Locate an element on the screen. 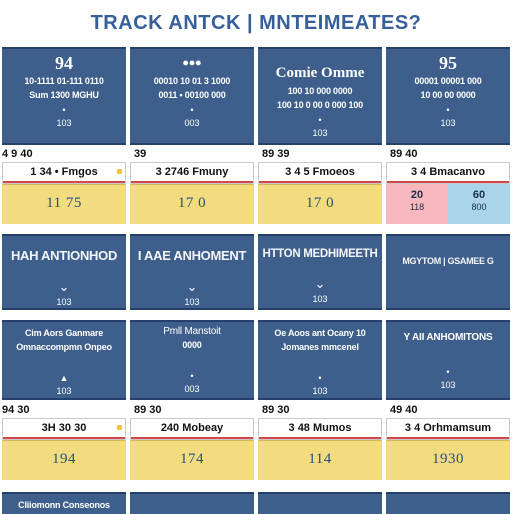 The image size is (512, 514). card-6-header: I AAE ANHOMENT ⌄ 103 is located at coordinates (192, 272).